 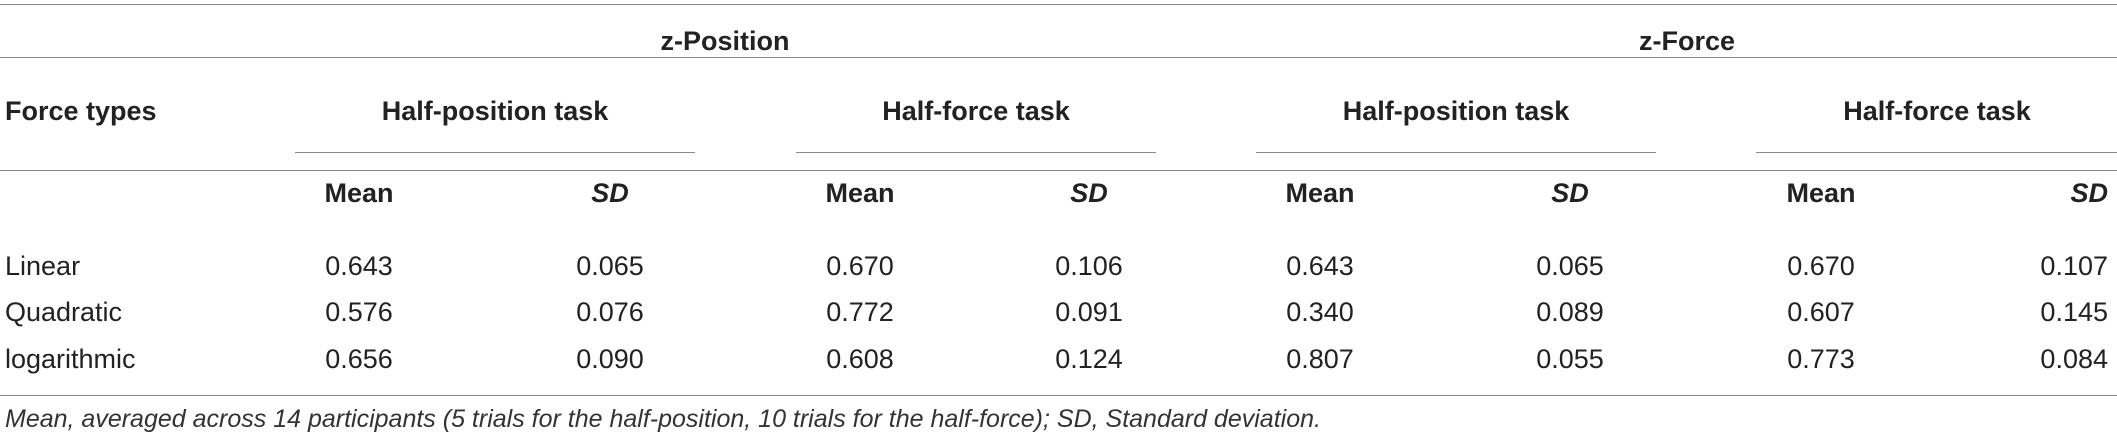 What do you see at coordinates (2074, 266) in the screenshot?
I see `table-cell: 0.107` at bounding box center [2074, 266].